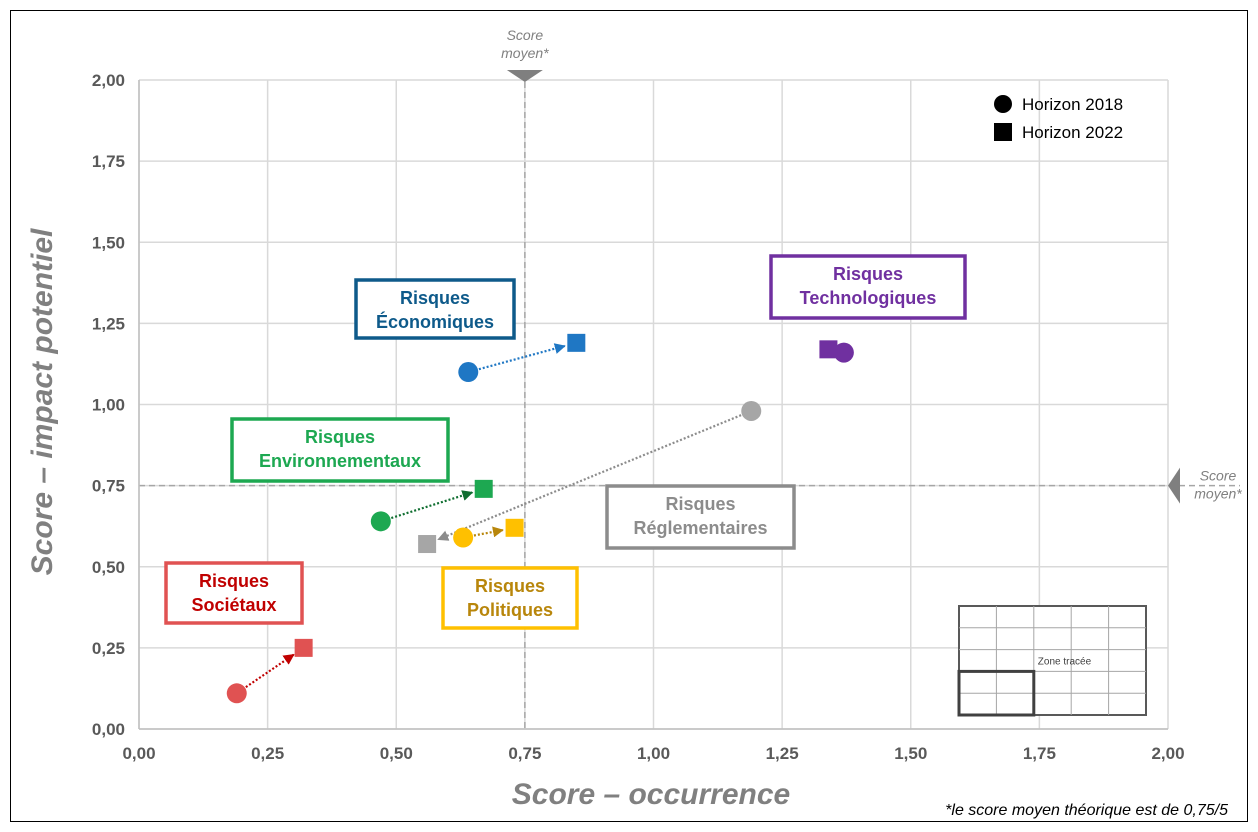 The image size is (1258, 832). I want to click on x-tick-label: 0,50, so click(396, 753).